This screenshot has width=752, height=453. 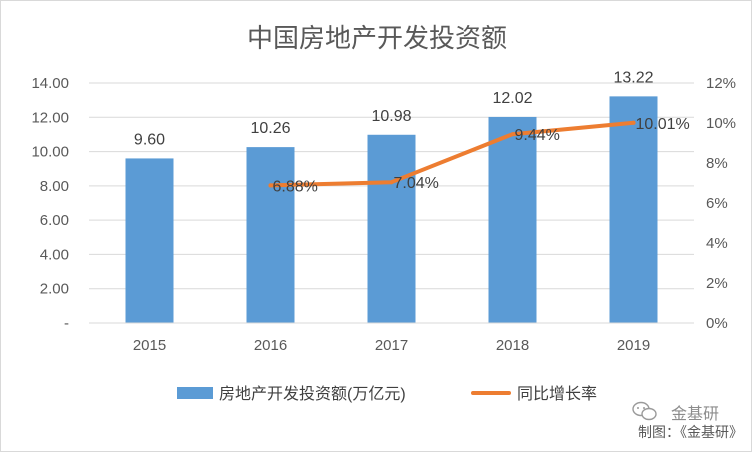 I want to click on legend-swatch-bar, so click(x=195, y=393).